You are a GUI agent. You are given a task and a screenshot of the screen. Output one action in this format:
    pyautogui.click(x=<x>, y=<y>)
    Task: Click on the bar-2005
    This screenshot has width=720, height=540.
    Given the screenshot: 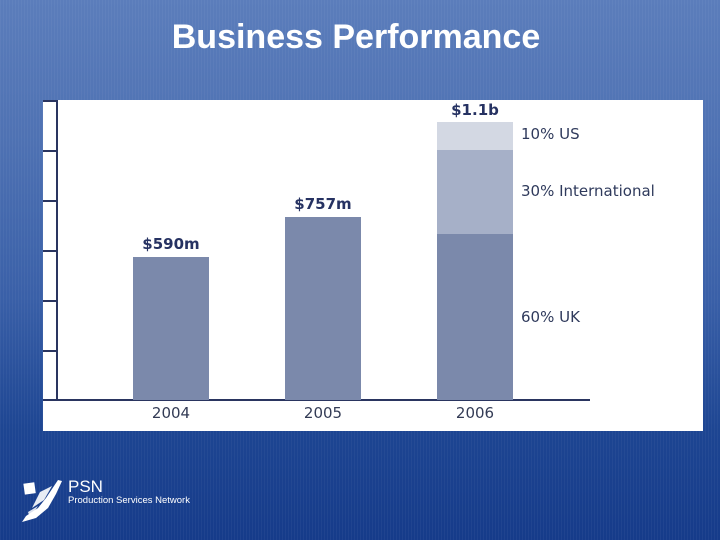 What is the action you would take?
    pyautogui.click(x=323, y=308)
    